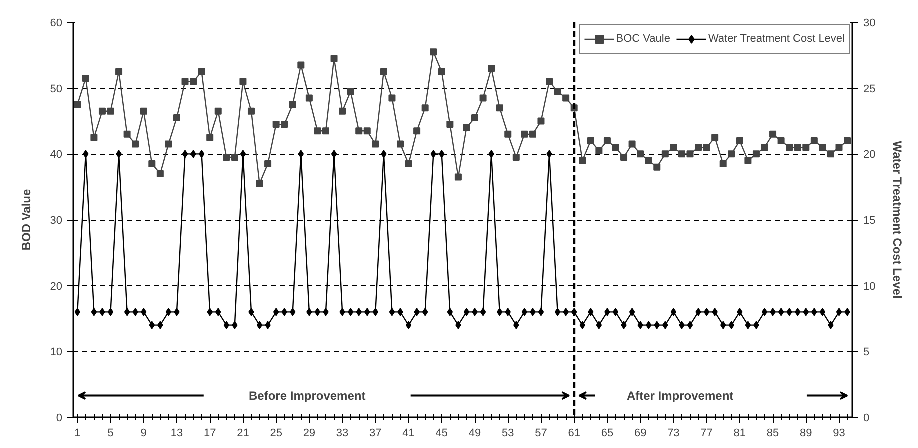 The height and width of the screenshot is (448, 918). I want to click on x-tick-label: 89, so click(806, 434).